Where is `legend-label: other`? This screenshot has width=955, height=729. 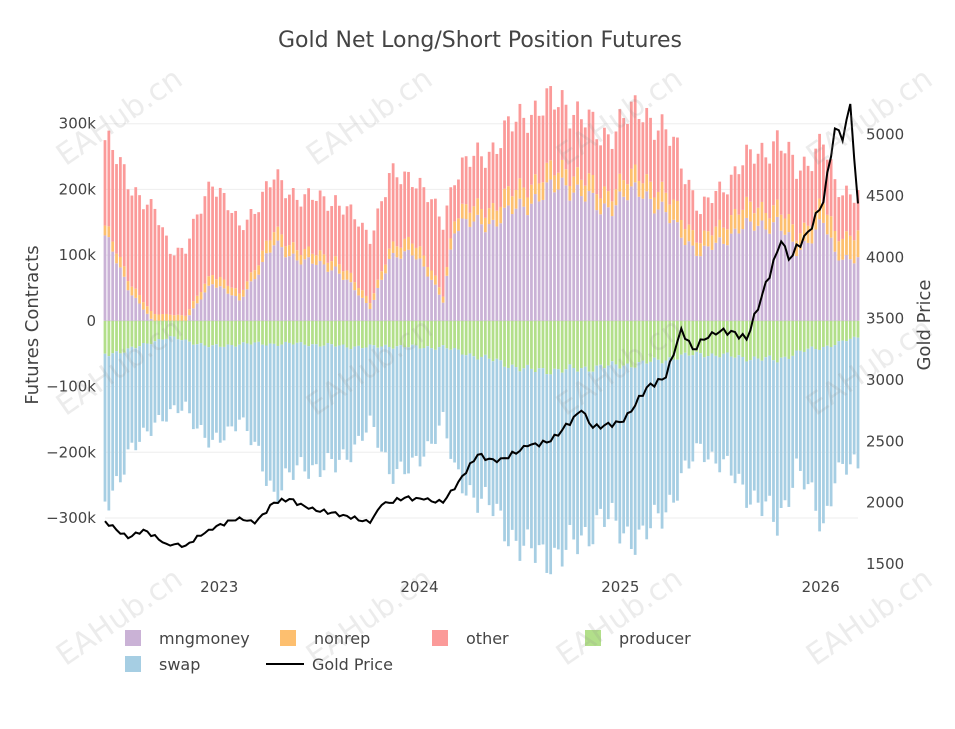
legend-label: other is located at coordinates (487, 638).